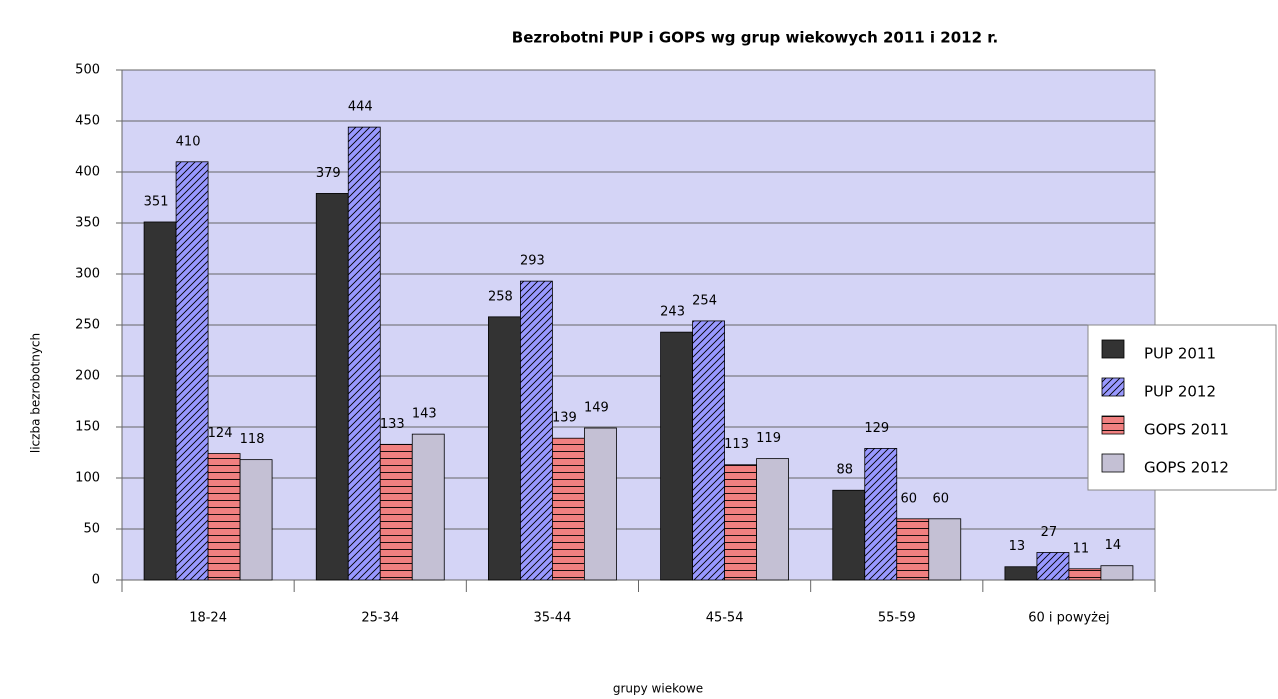  Describe the element at coordinates (876, 428) in the screenshot. I see `data-label: 129` at that location.